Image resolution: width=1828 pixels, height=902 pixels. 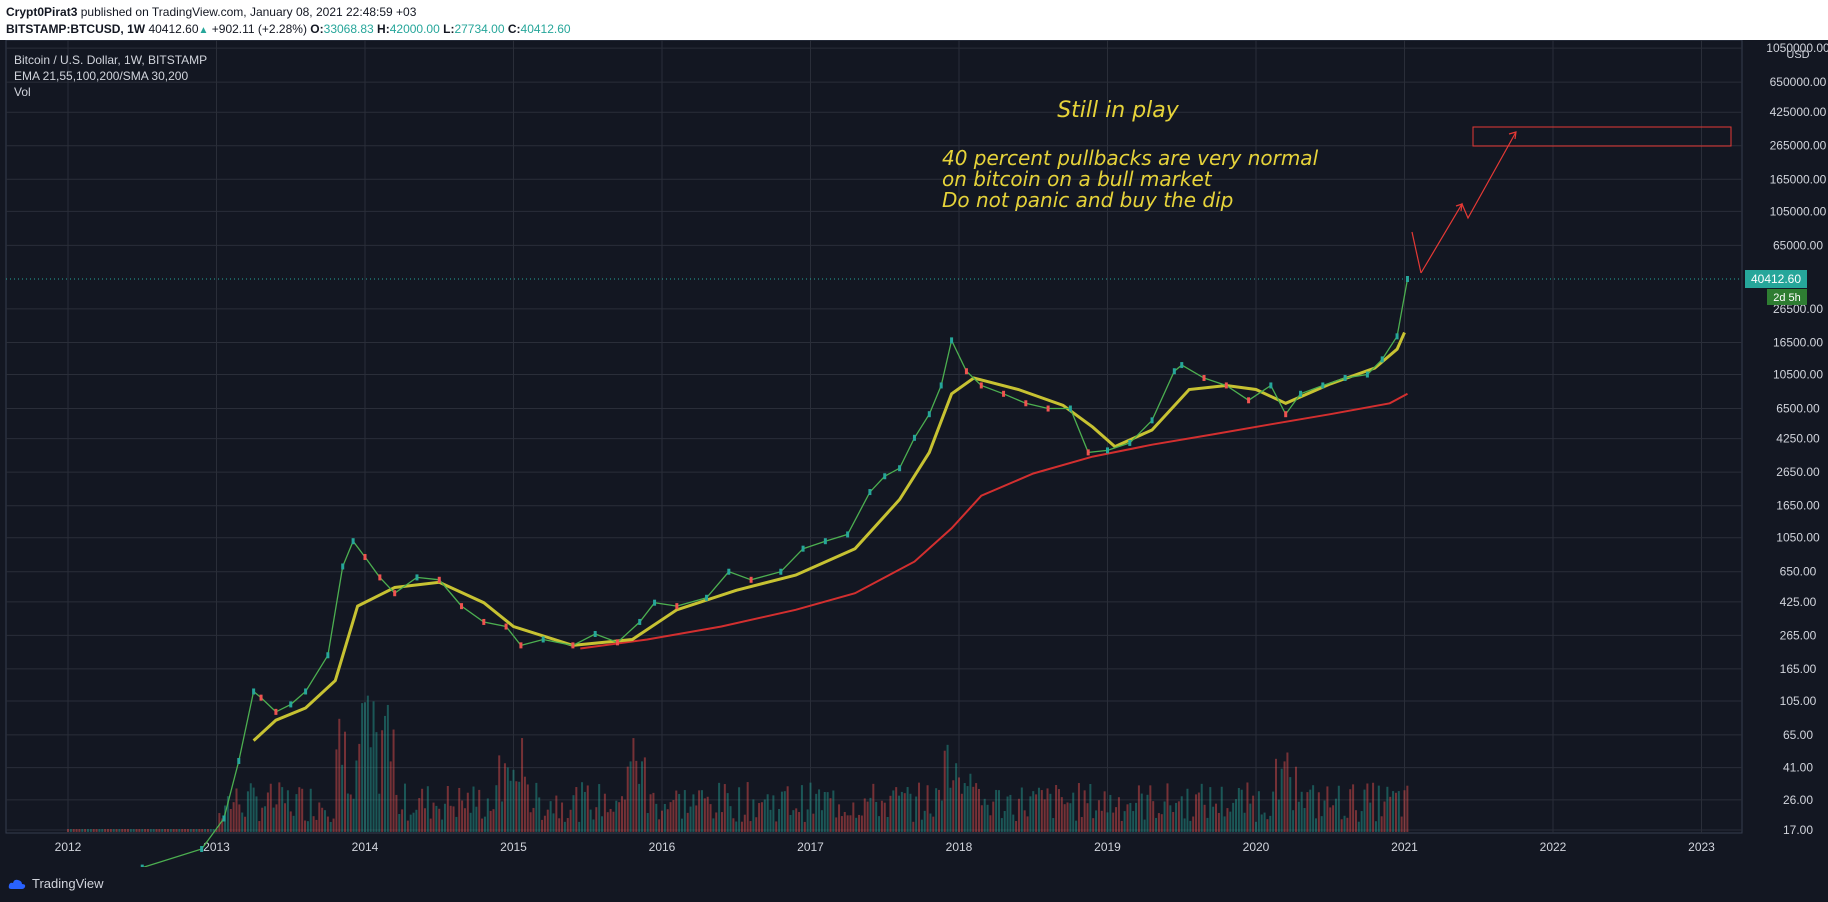 What do you see at coordinates (1797, 55) in the screenshot?
I see `currency-label: USD` at bounding box center [1797, 55].